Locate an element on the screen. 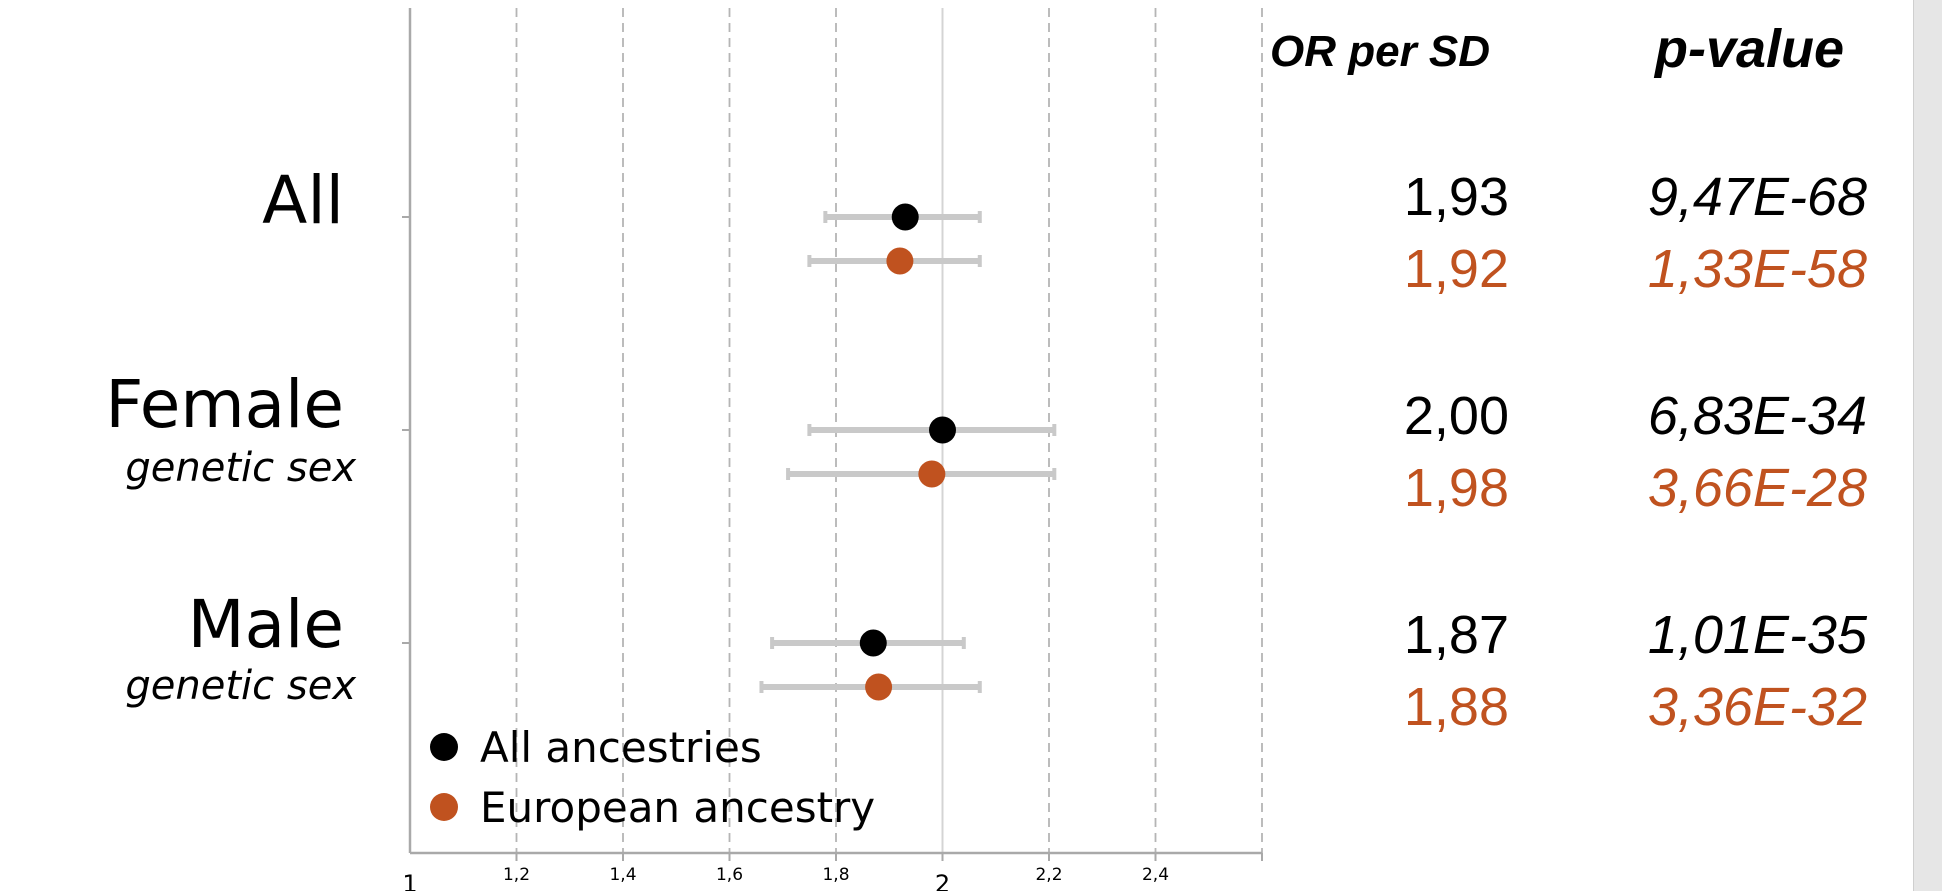 The image size is (1942, 891). x-tick-label: 1,2 is located at coordinates (516, 875).